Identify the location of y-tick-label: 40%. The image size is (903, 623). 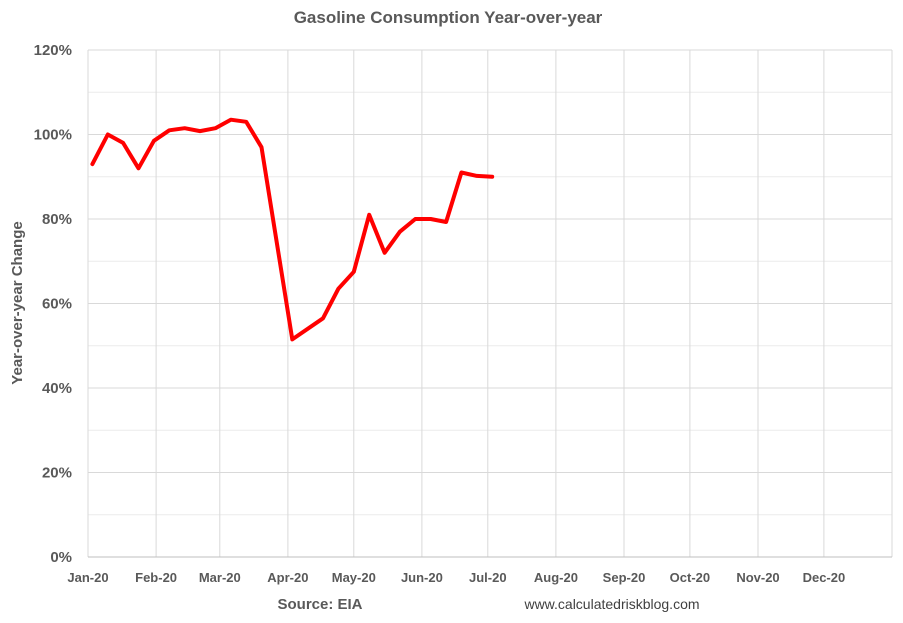
(57, 388).